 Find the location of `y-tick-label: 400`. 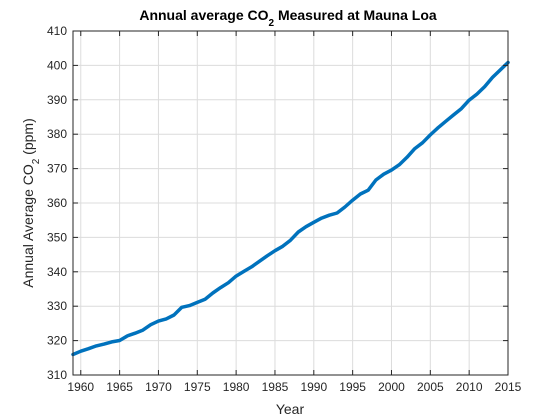

y-tick-label: 400 is located at coordinates (57, 65).